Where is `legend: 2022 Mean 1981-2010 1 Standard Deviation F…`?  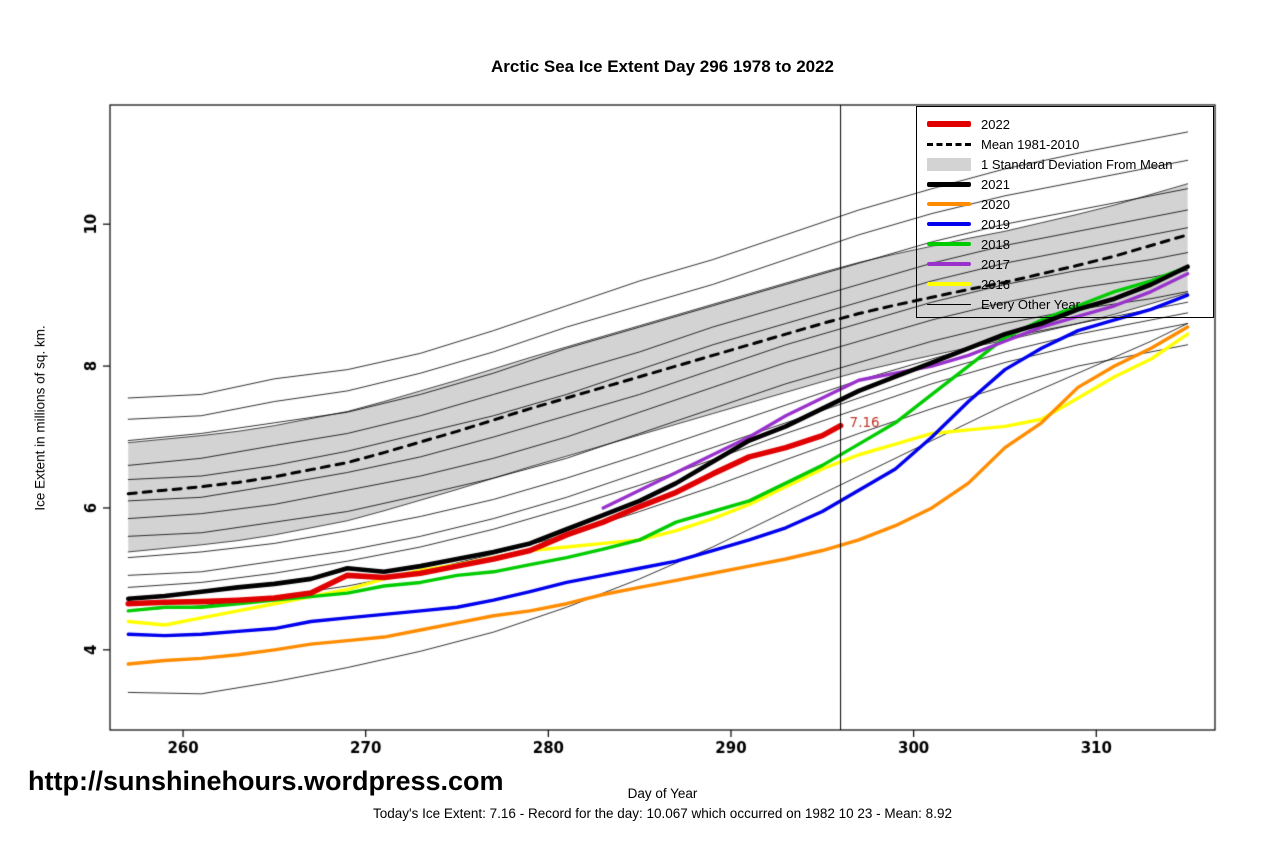 legend: 2022 Mean 1981-2010 1 Standard Deviation F… is located at coordinates (1065, 212).